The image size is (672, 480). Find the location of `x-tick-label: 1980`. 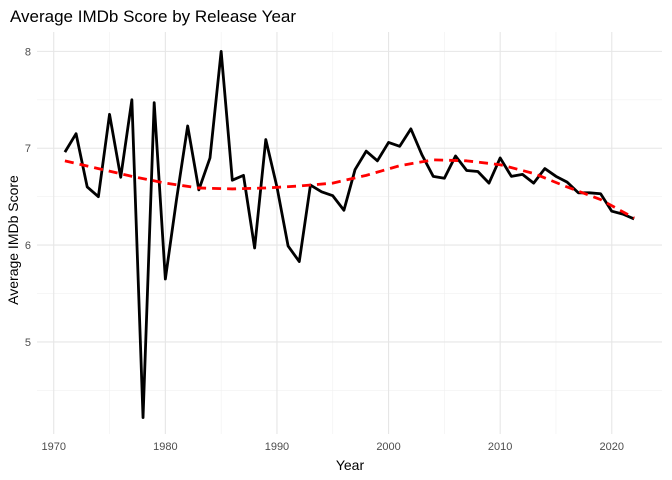

x-tick-label: 1980 is located at coordinates (165, 447).